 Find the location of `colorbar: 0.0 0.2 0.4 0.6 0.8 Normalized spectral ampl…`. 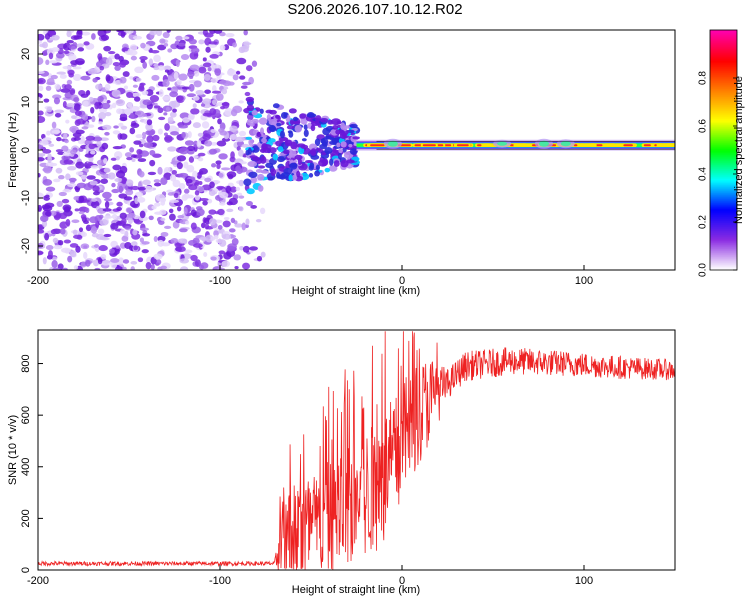

colorbar: 0.0 0.2 0.4 0.6 0.8 Normalized spectral ampl… is located at coordinates (721, 153).